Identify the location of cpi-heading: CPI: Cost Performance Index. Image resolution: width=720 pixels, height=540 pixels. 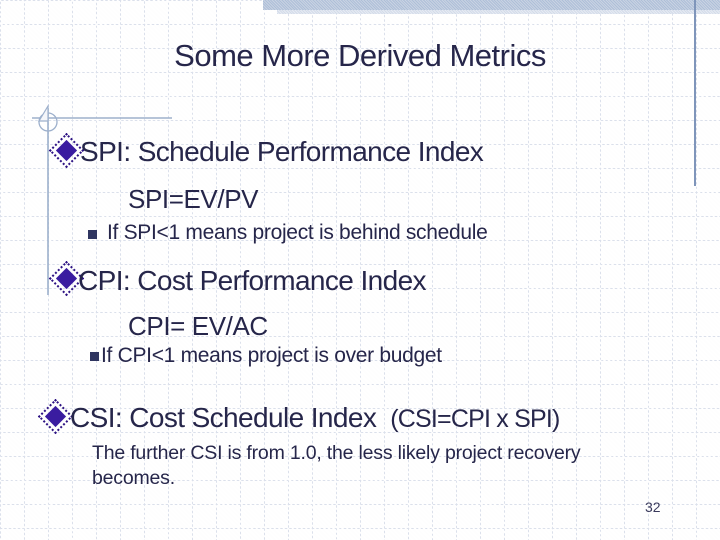
(252, 280).